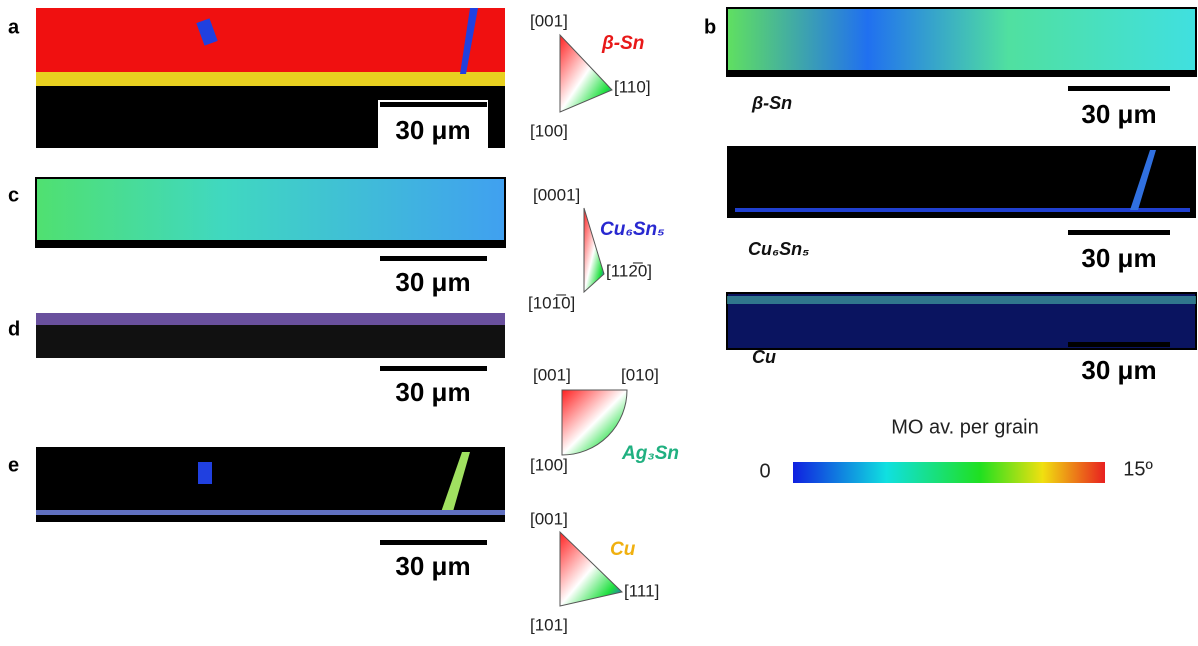 Image resolution: width=1198 pixels, height=646 pixels. What do you see at coordinates (949, 472) in the screenshot?
I see `colorbar` at bounding box center [949, 472].